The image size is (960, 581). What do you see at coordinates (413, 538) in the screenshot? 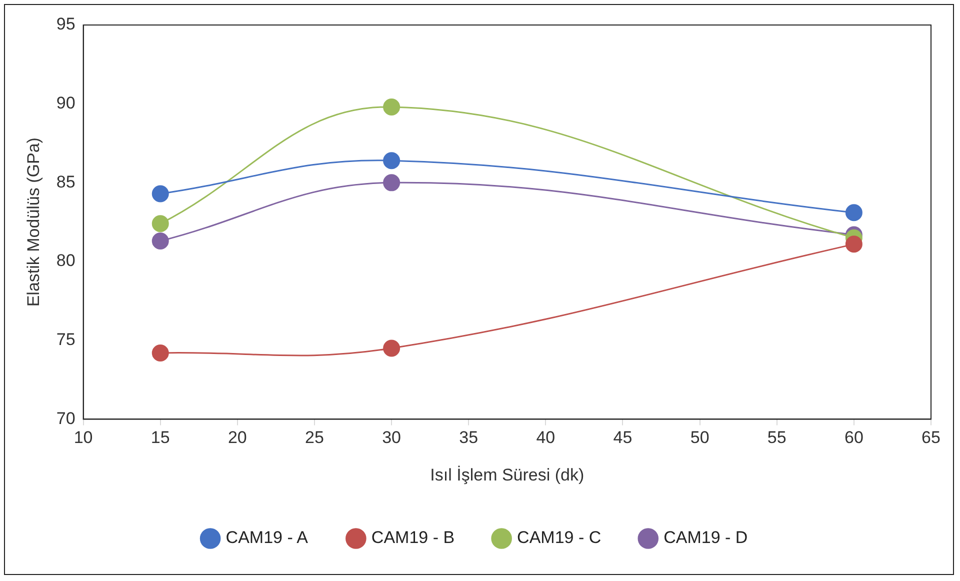
I see `legend-label: CAM19 - B` at bounding box center [413, 538].